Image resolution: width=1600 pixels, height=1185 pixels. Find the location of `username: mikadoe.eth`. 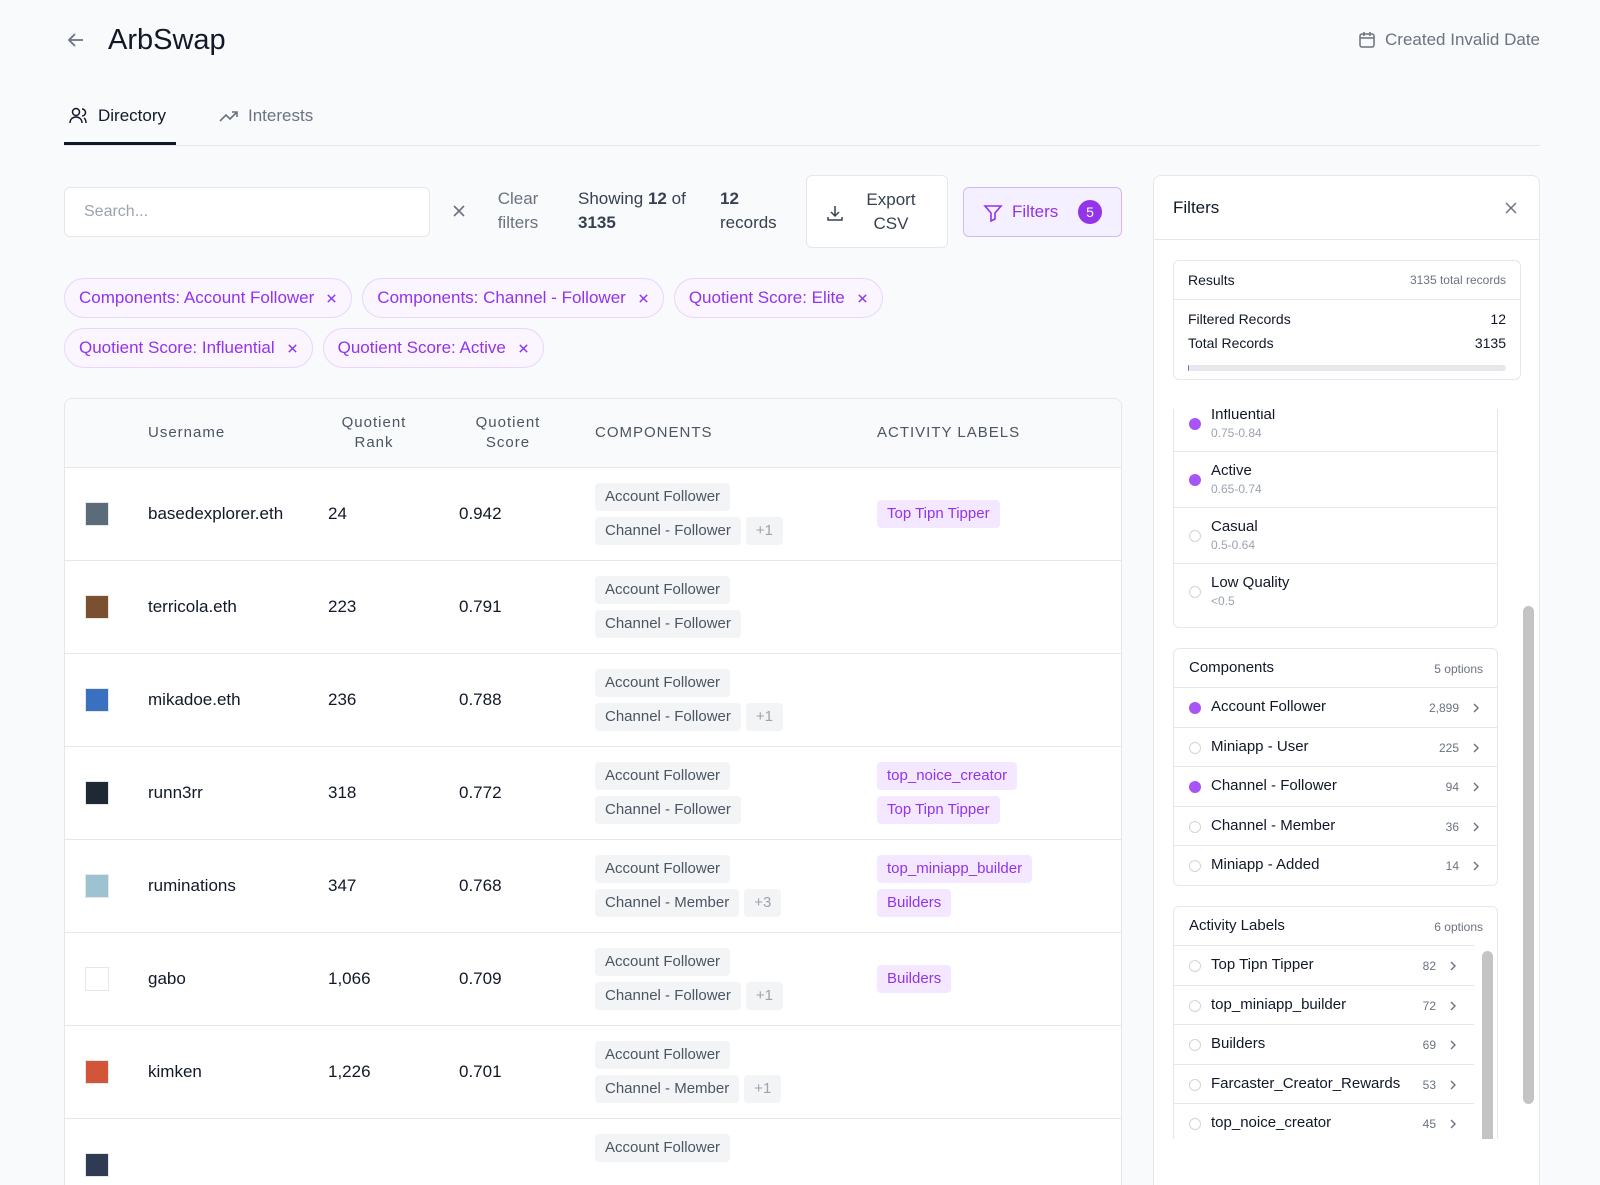

username: mikadoe.eth is located at coordinates (194, 699).